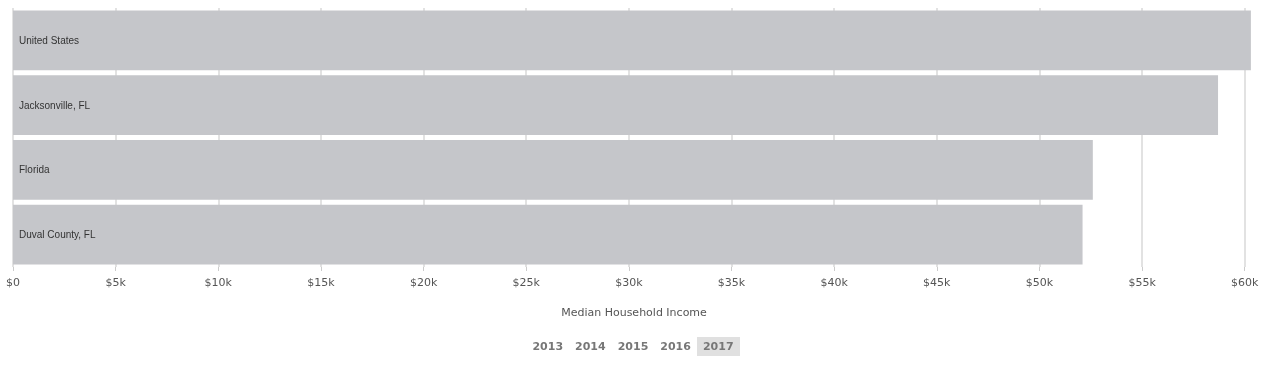  What do you see at coordinates (116, 282) in the screenshot?
I see `x-tick-label: $5k` at bounding box center [116, 282].